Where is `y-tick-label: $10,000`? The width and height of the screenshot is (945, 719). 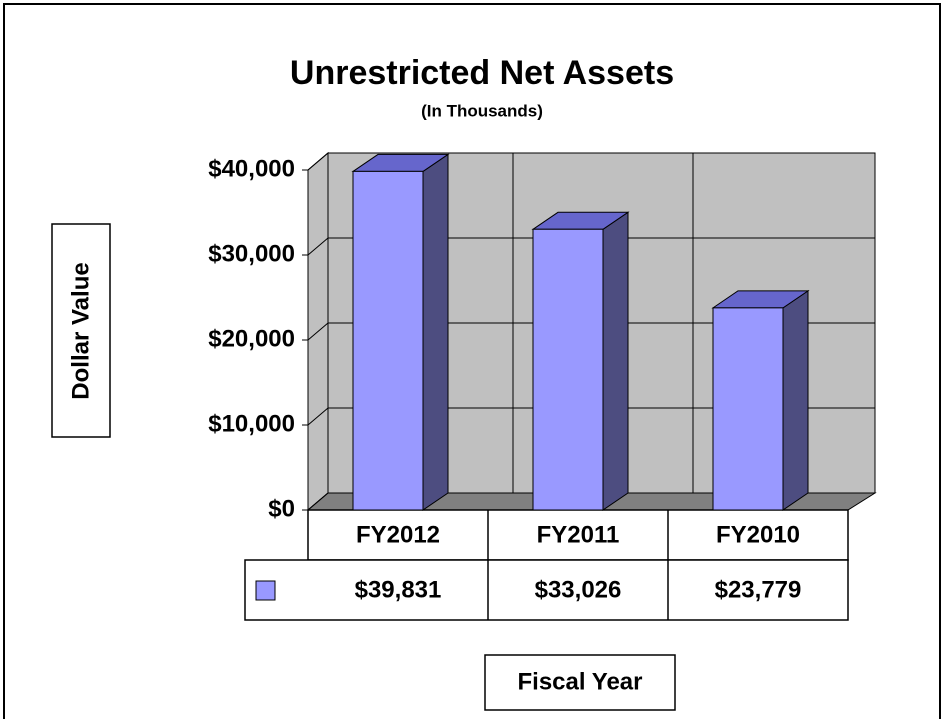 y-tick-label: $10,000 is located at coordinates (251, 423).